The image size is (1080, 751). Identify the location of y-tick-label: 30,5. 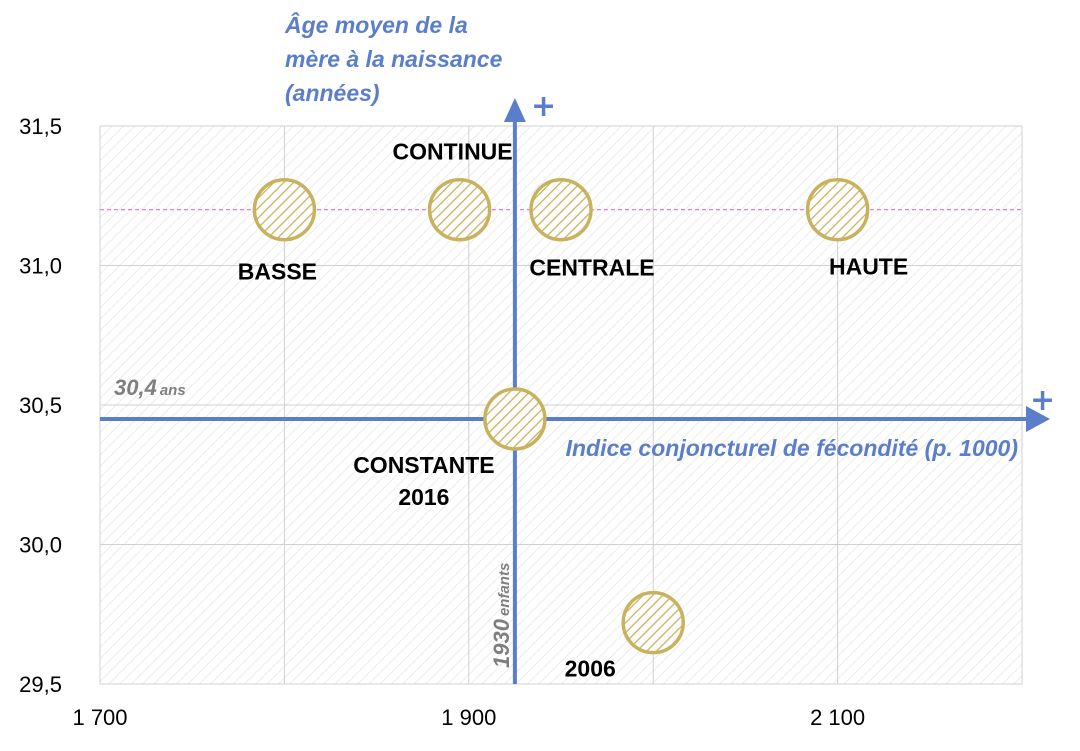
(40, 405).